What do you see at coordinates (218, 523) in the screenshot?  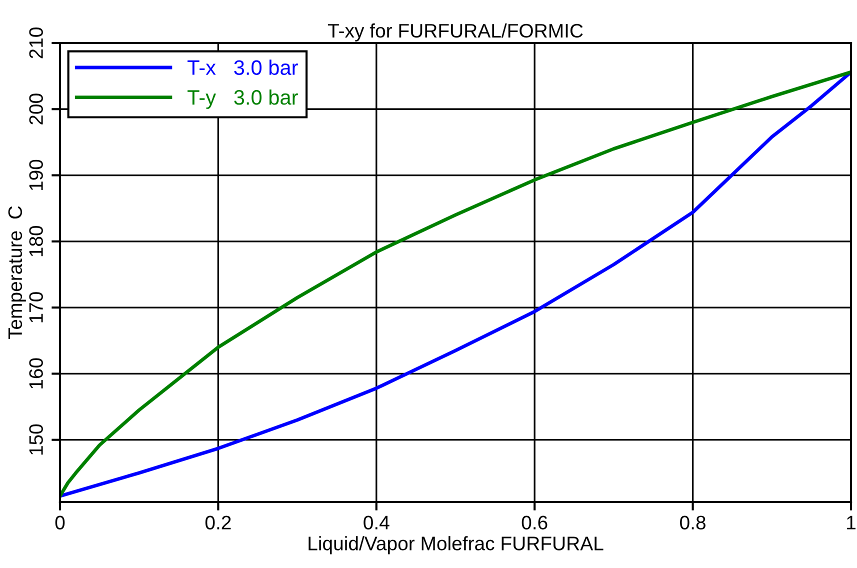 I see `x-tick-label: 0.2` at bounding box center [218, 523].